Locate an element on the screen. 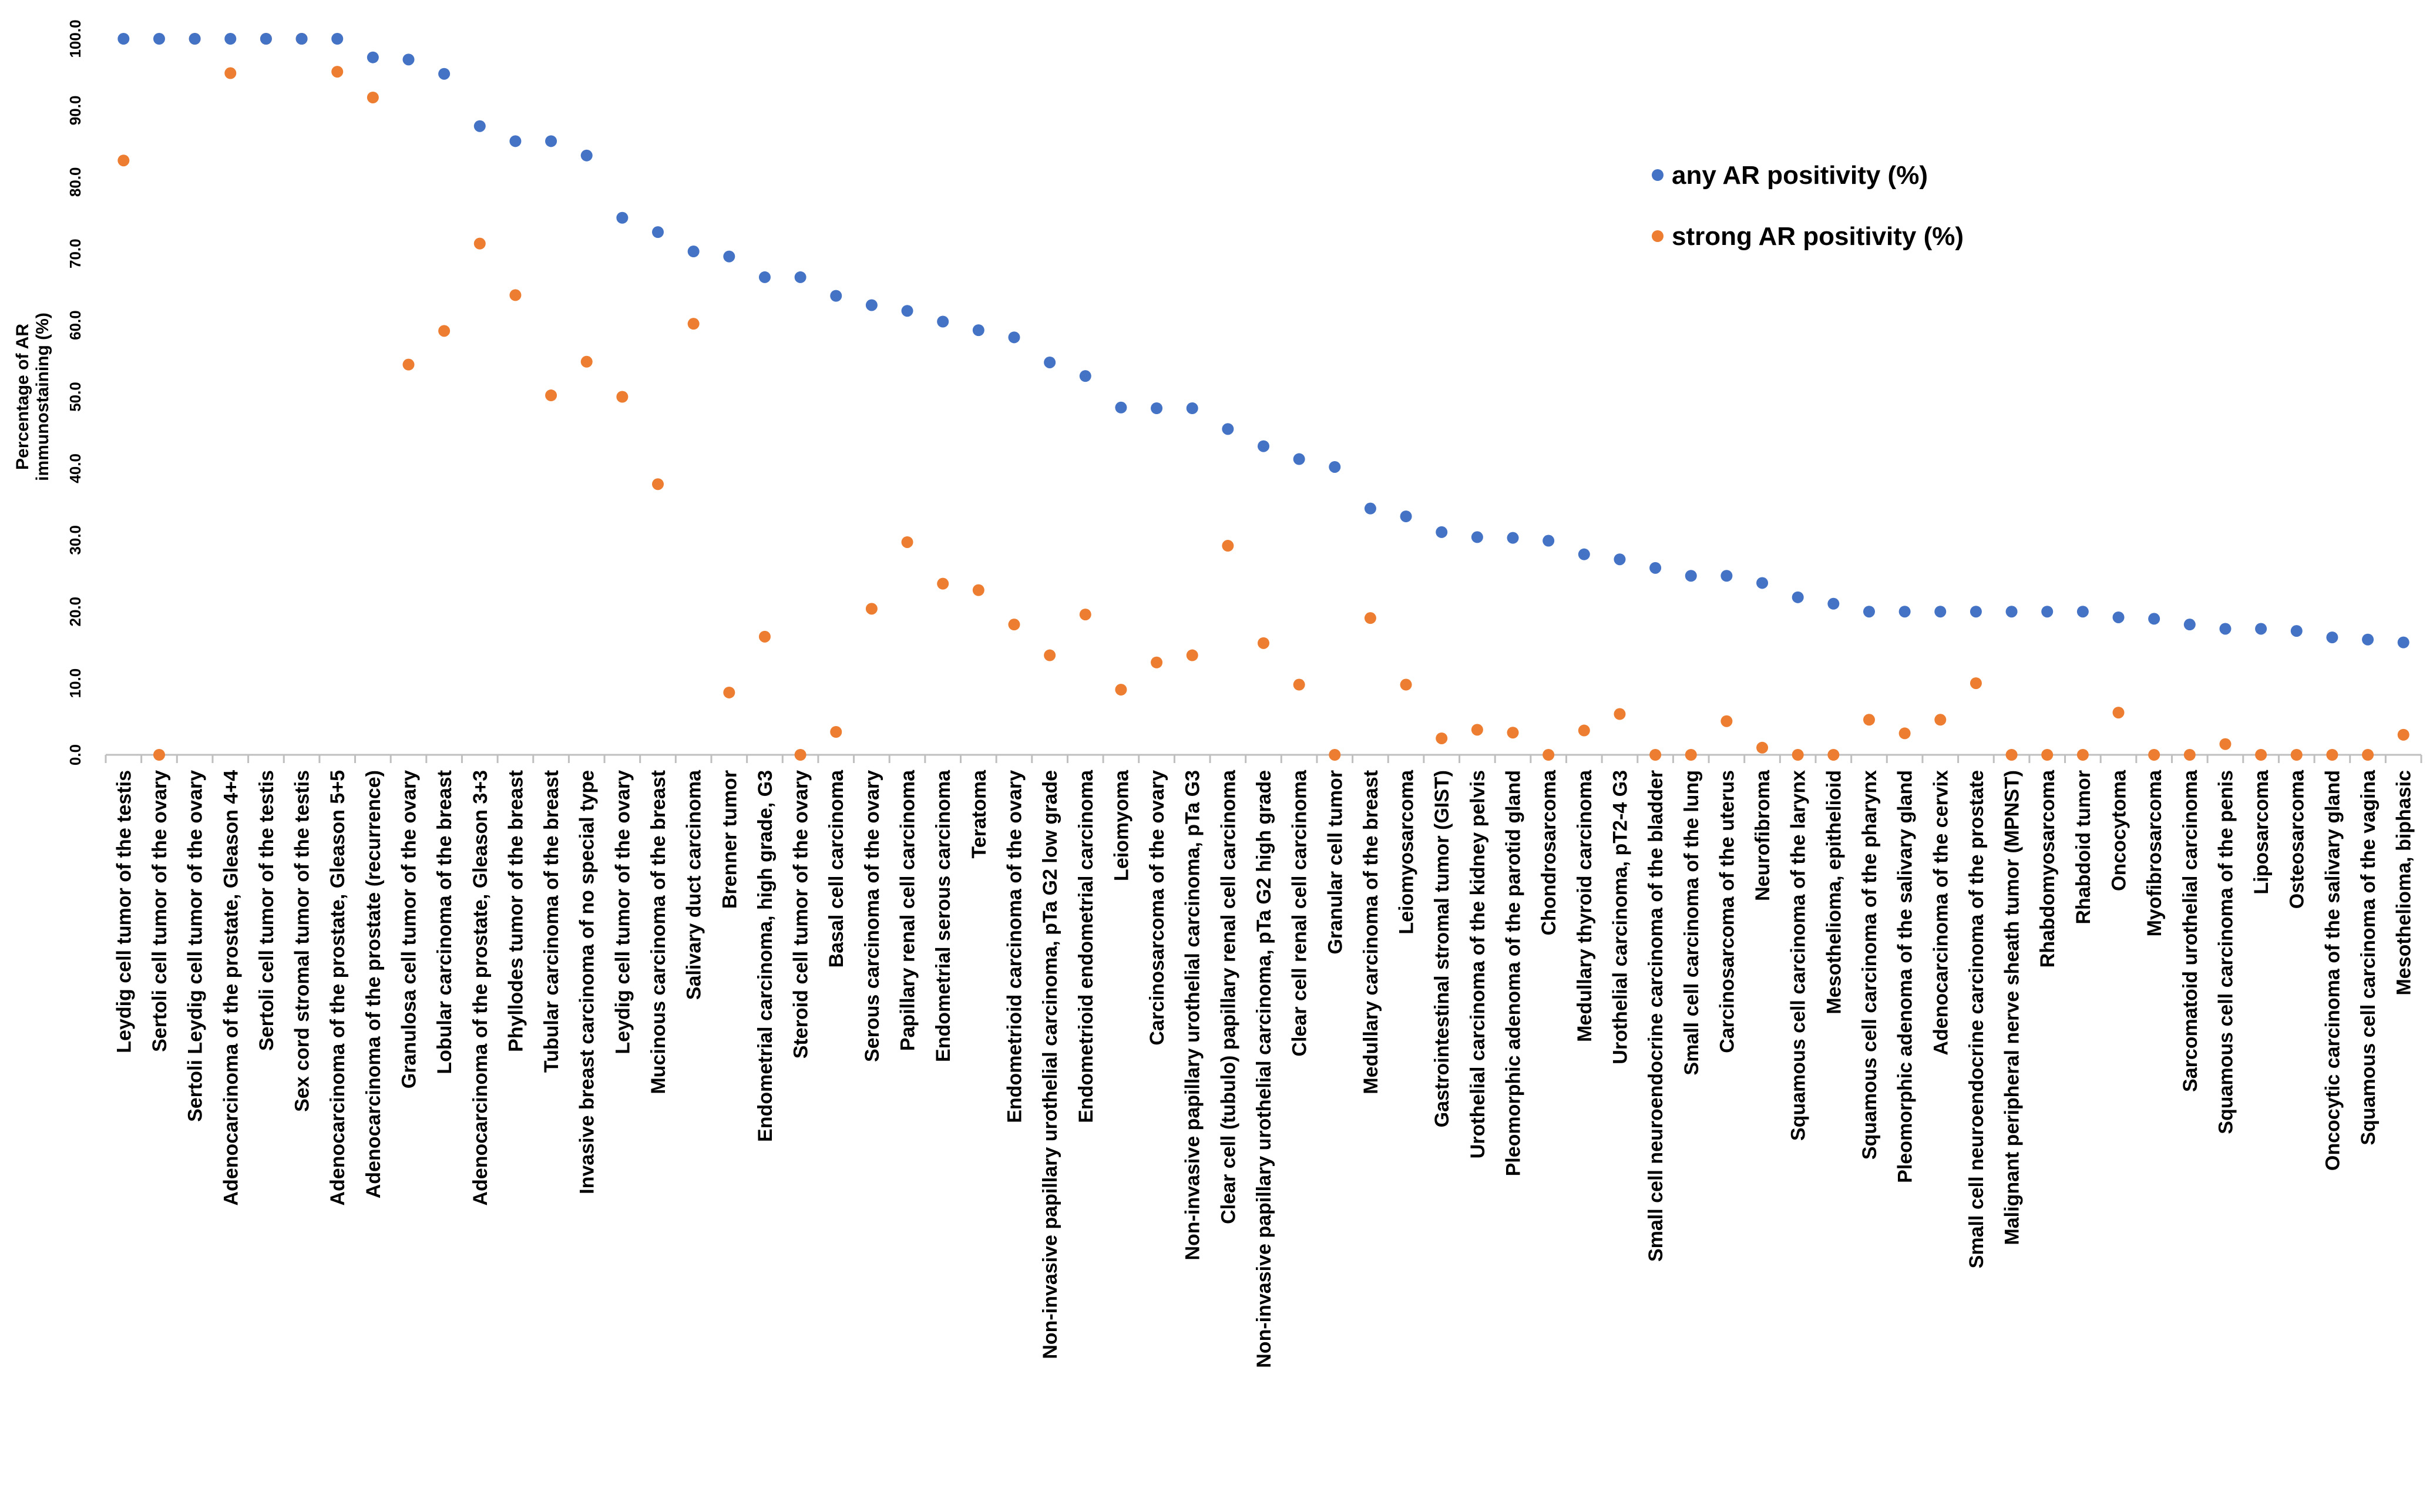 The height and width of the screenshot is (1512, 2433). x-category-label: Serous carcinoma of the ovary is located at coordinates (872, 916).